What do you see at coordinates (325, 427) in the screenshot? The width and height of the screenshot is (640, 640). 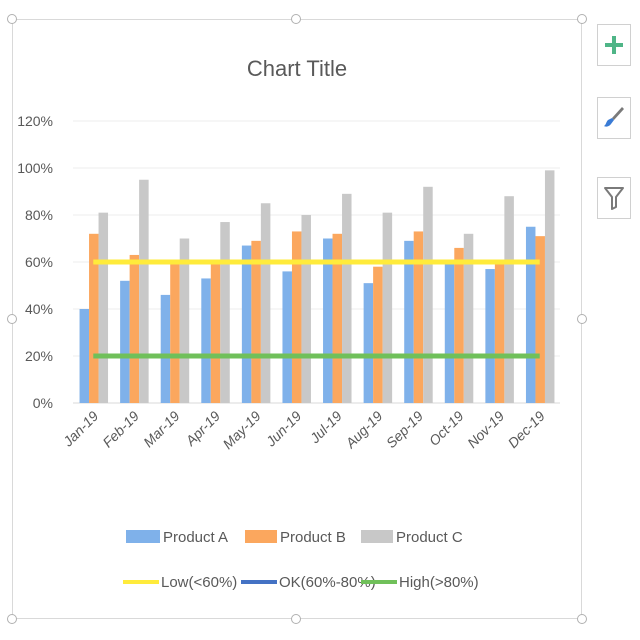 I see `x-tick-label: Jul-19` at bounding box center [325, 427].